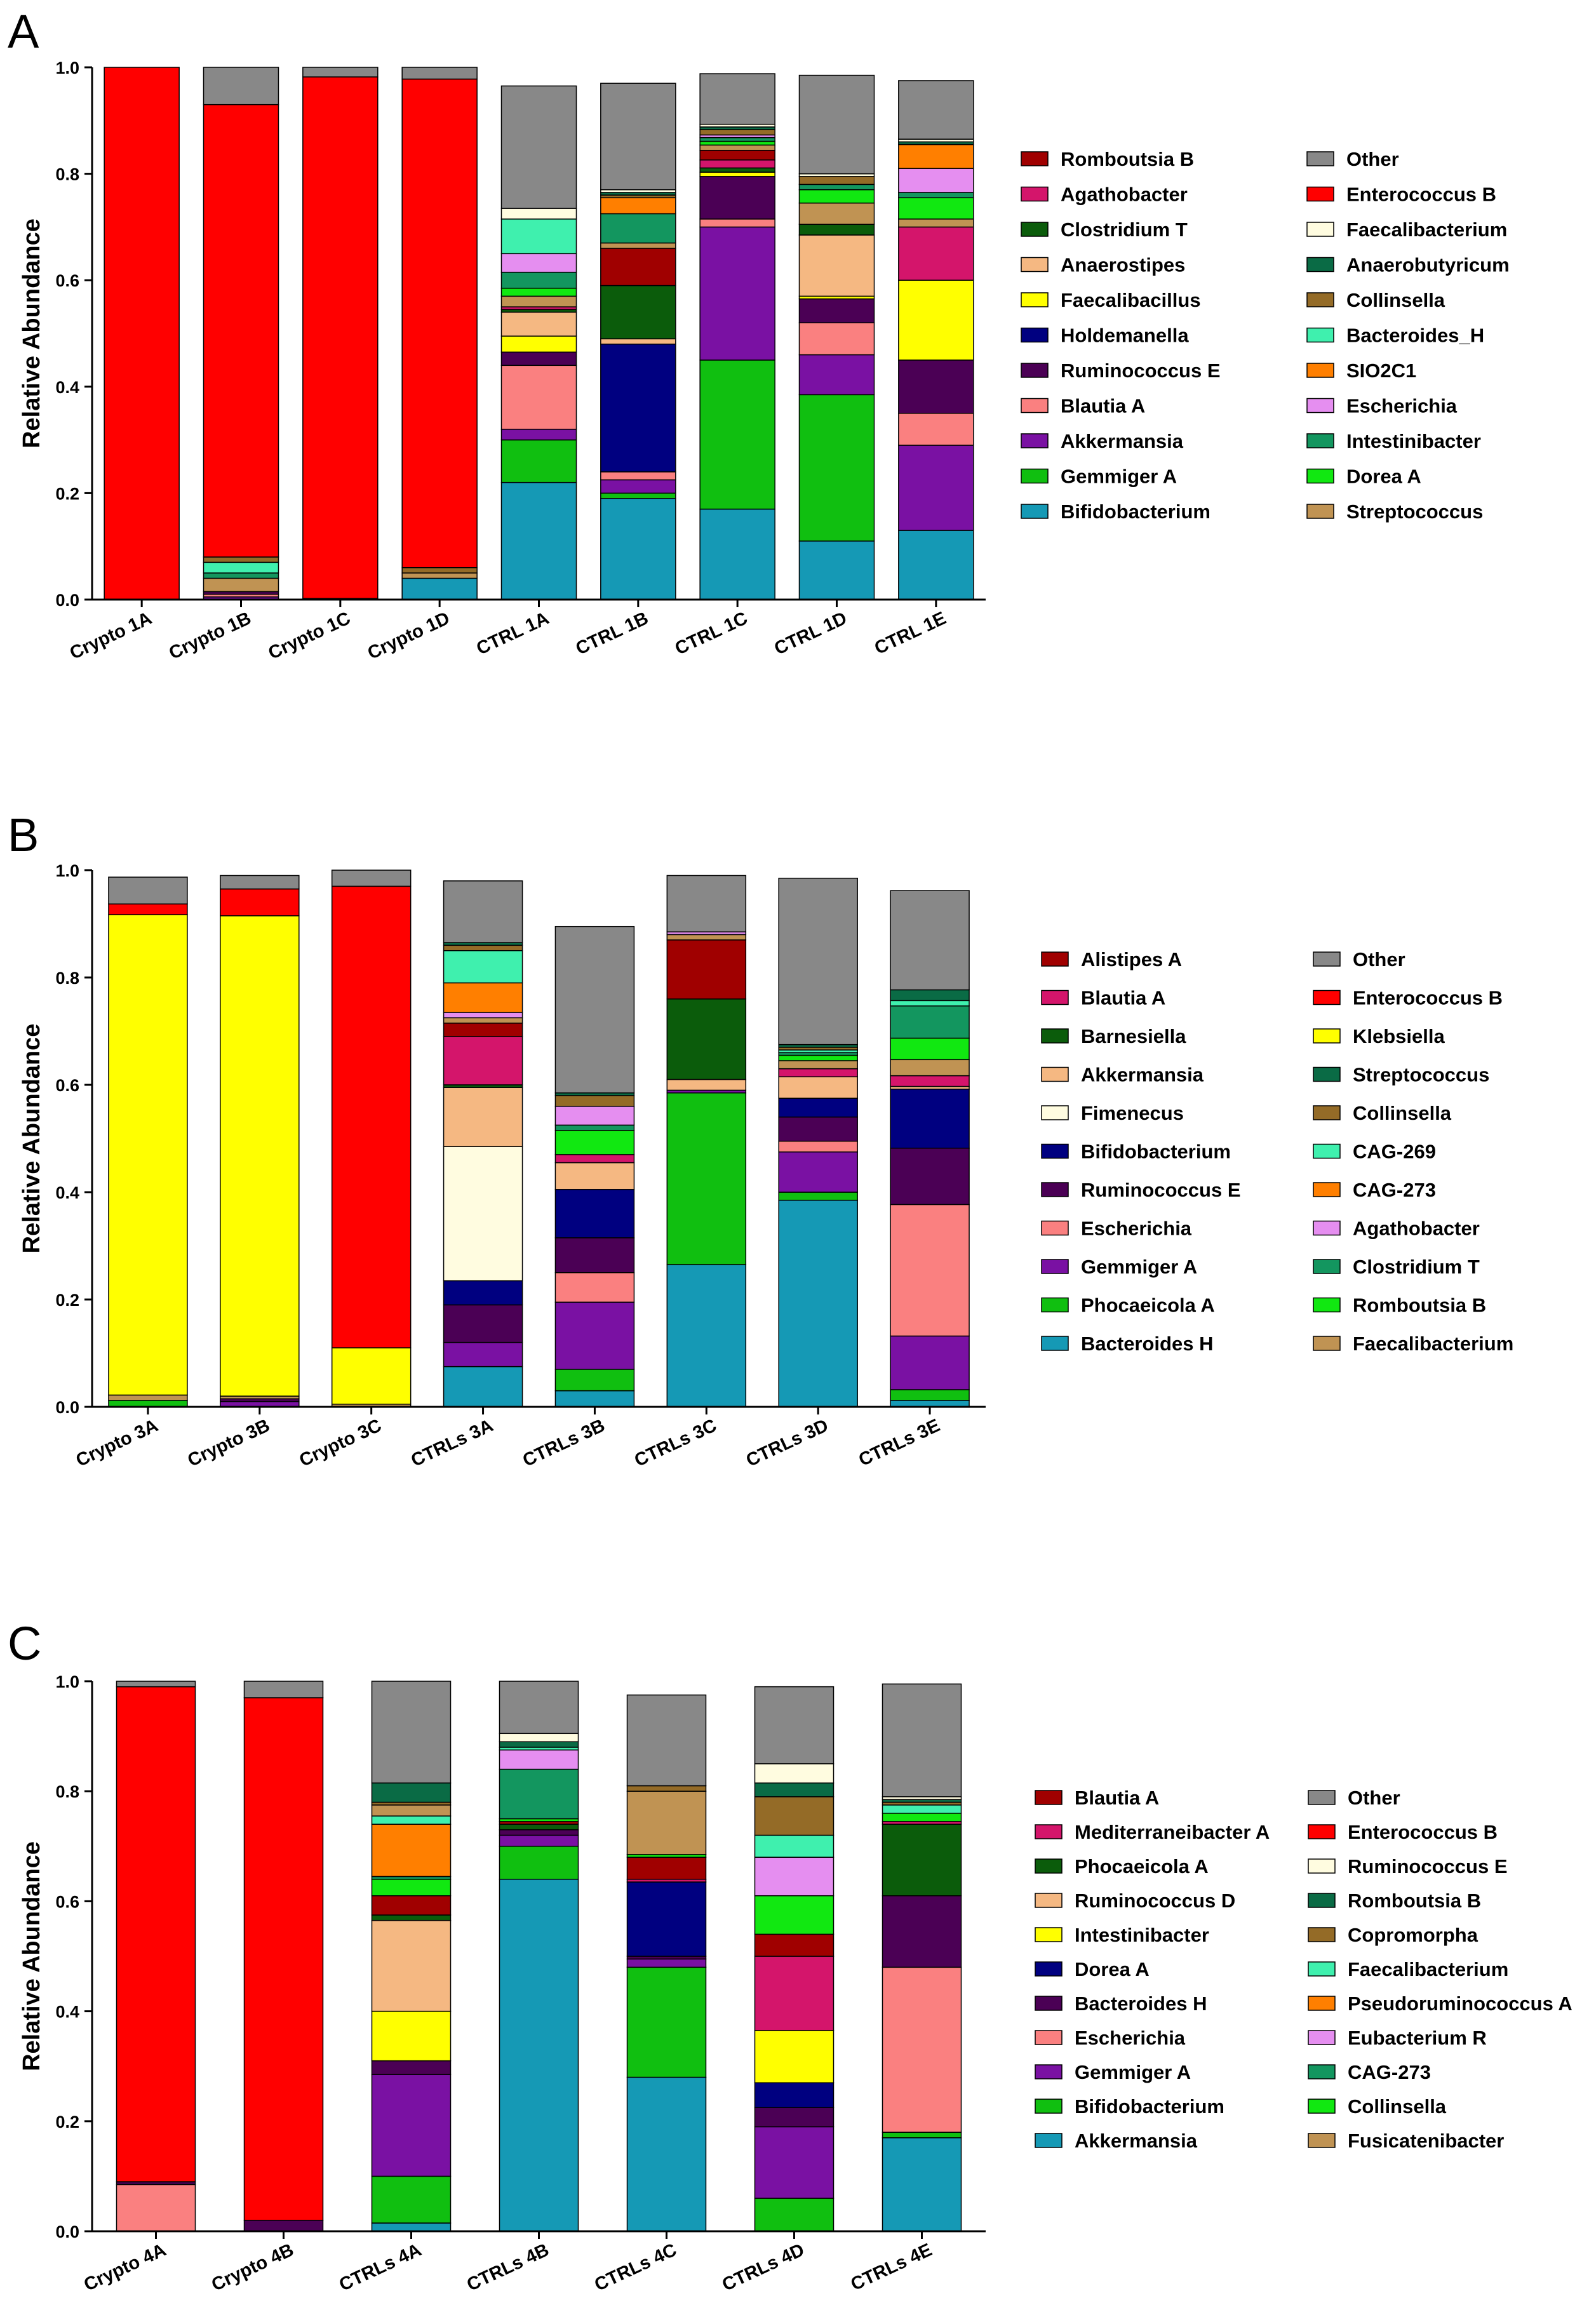 The image size is (1589, 2324). I want to click on legend-label: Clostridium T, so click(1124, 230).